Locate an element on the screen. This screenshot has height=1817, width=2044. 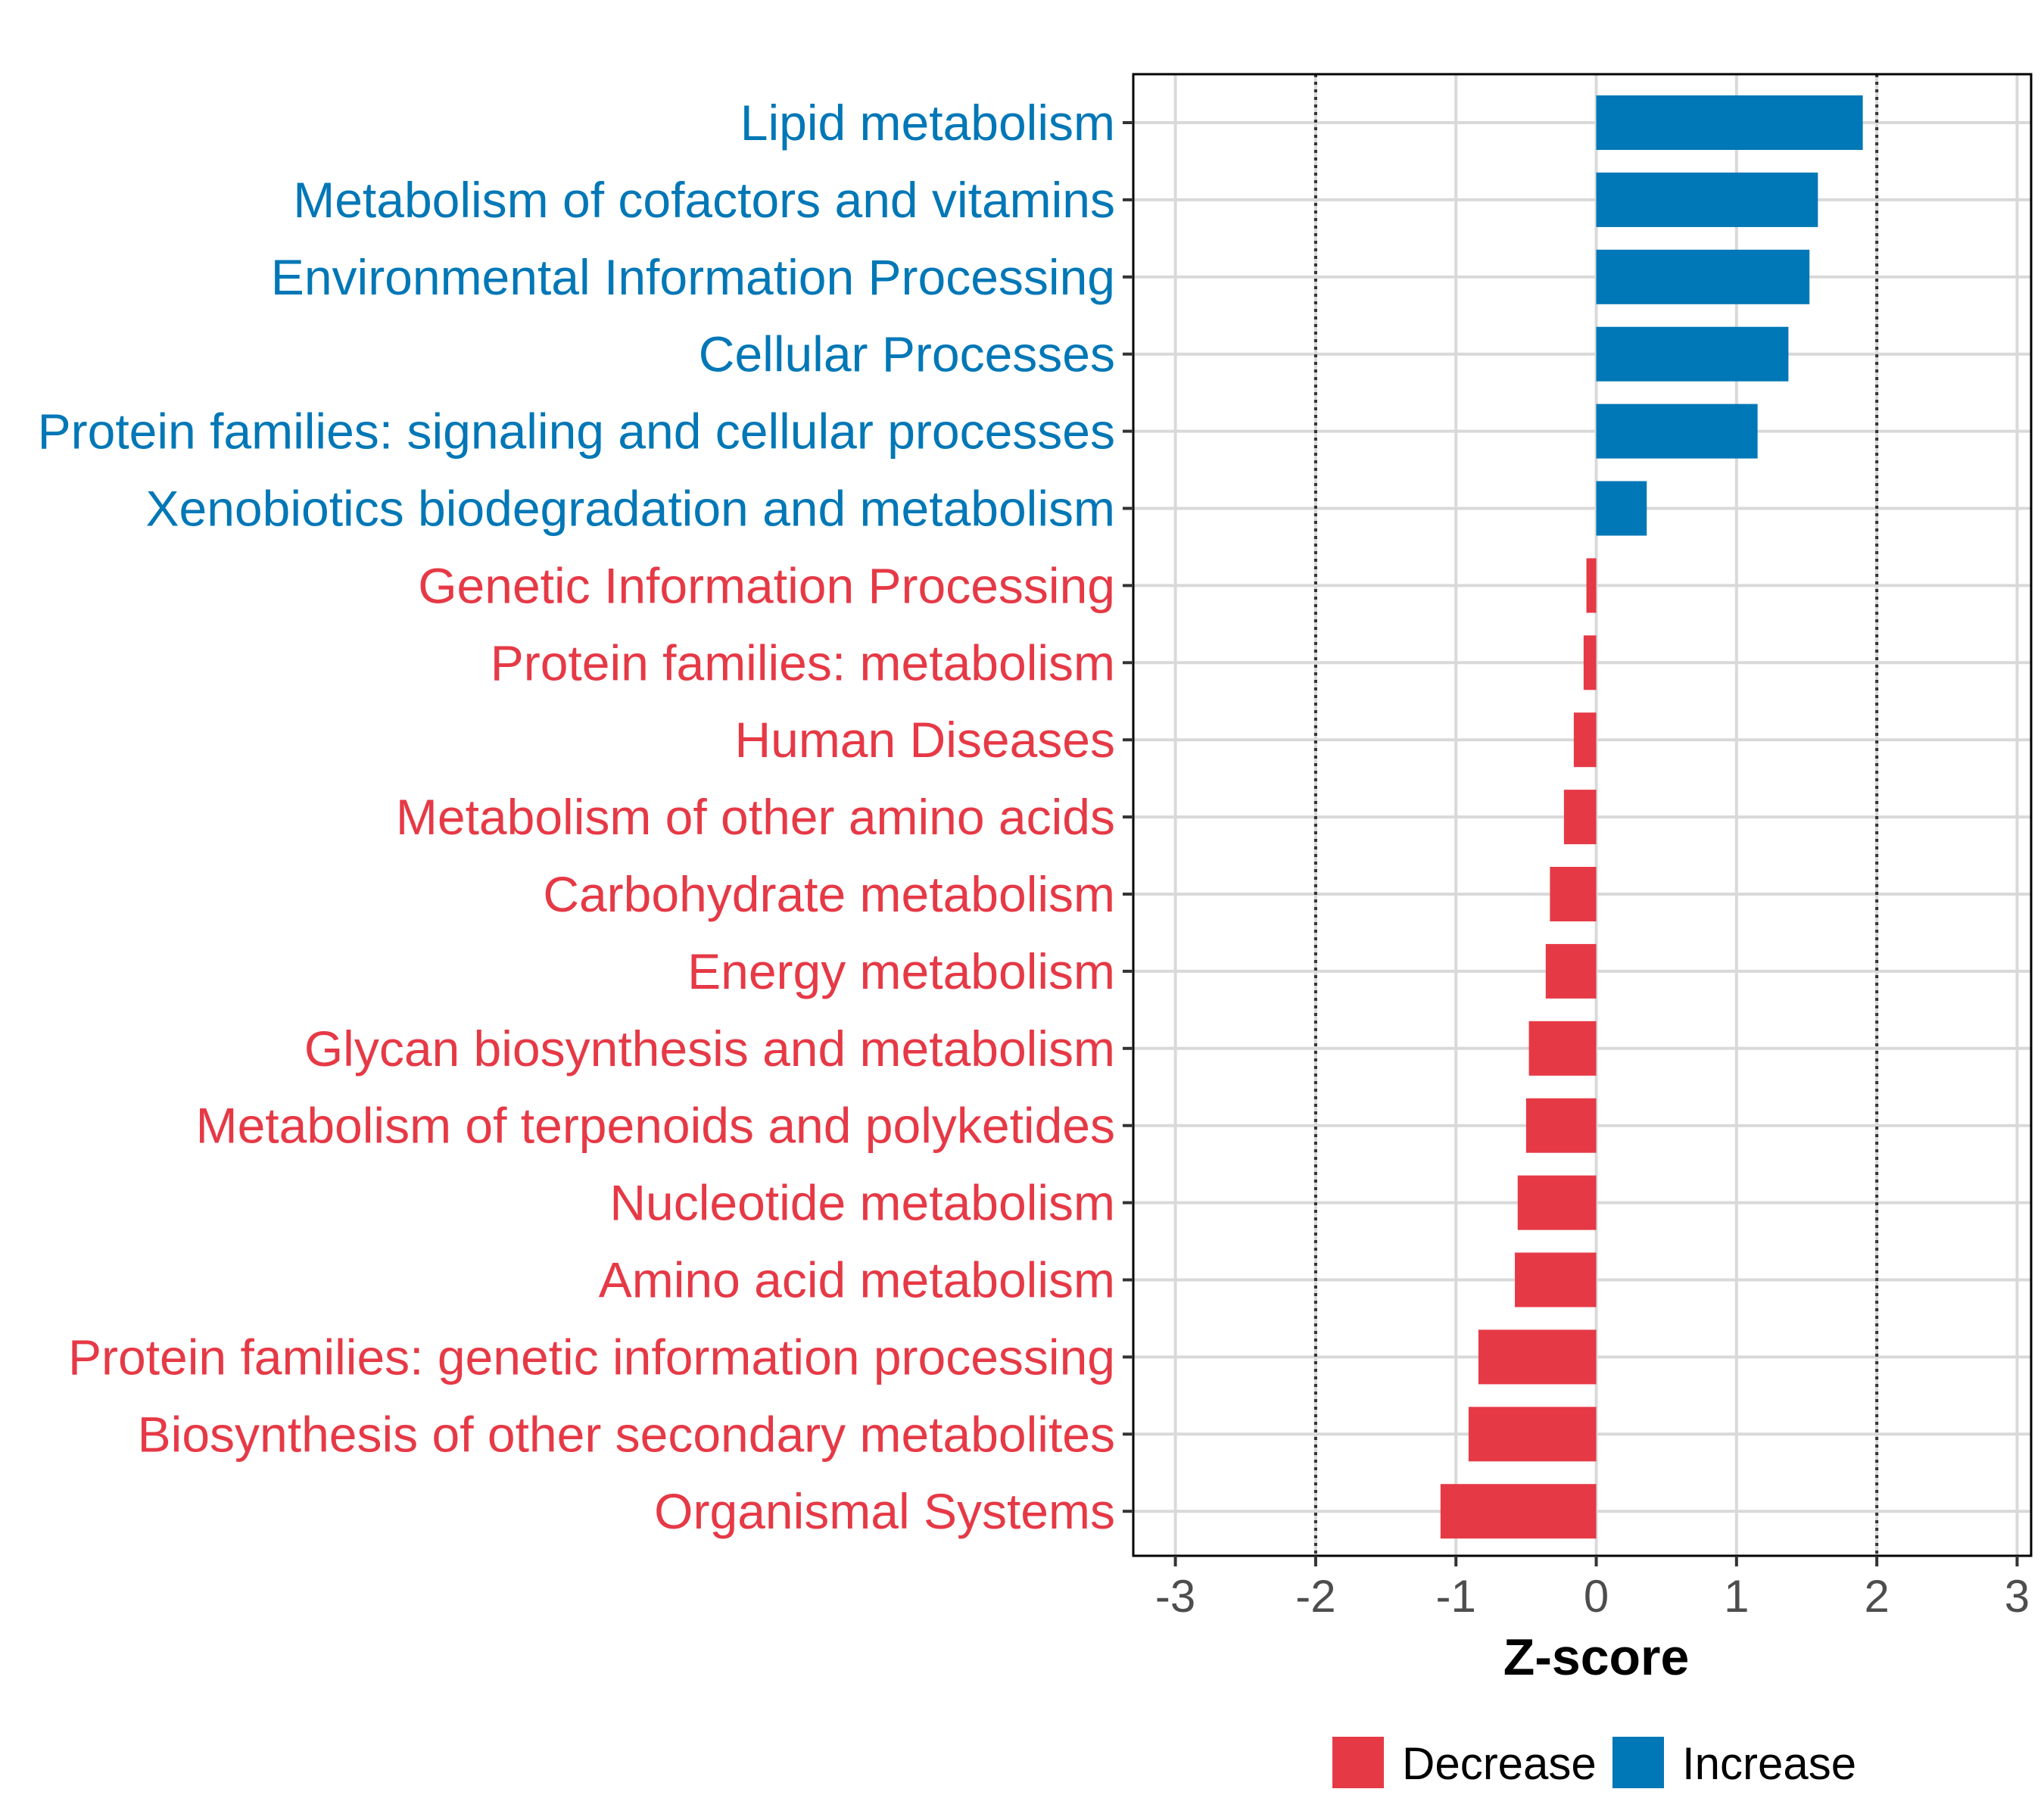
category-label: Carbohydrate metabolism is located at coordinates (829, 894).